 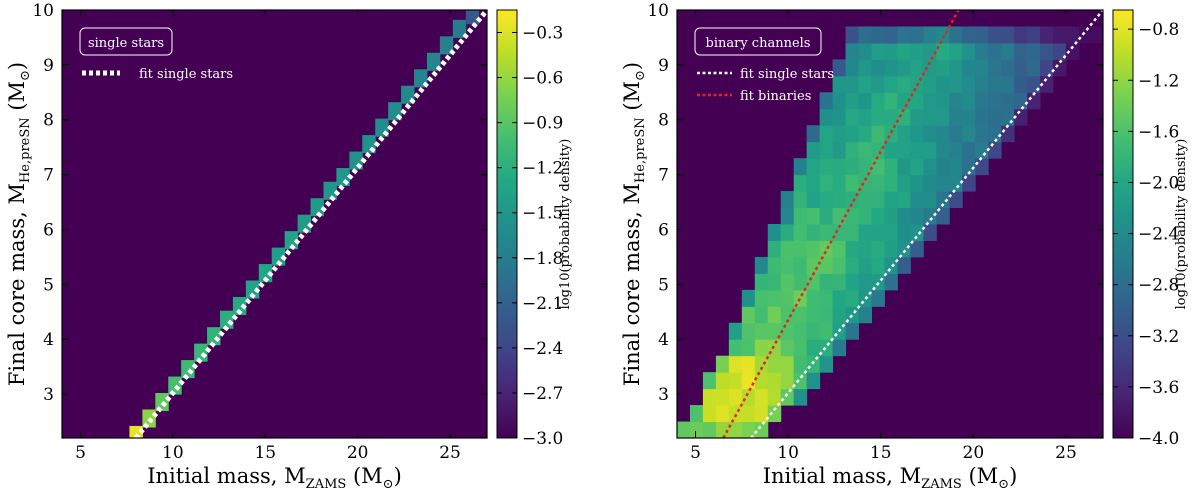 What do you see at coordinates (542, 79) in the screenshot?
I see `colorbar-tick-label: −0.6` at bounding box center [542, 79].